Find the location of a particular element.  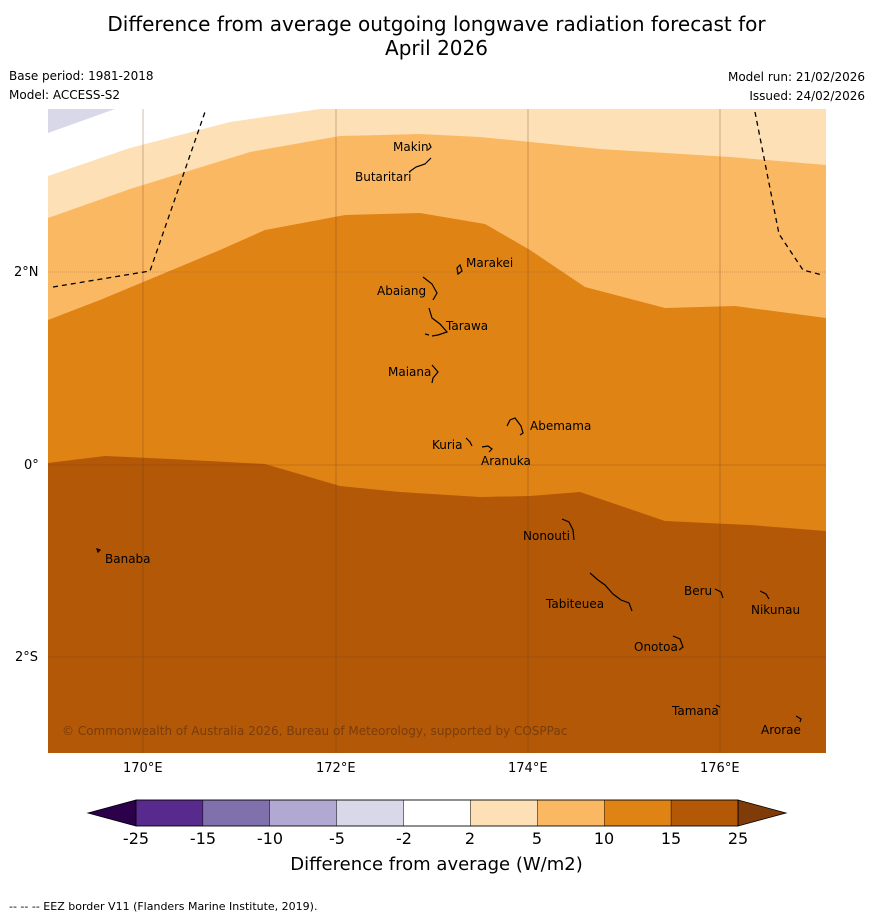

colorbar-label: Difference from average (W/m2) is located at coordinates (436, 864).